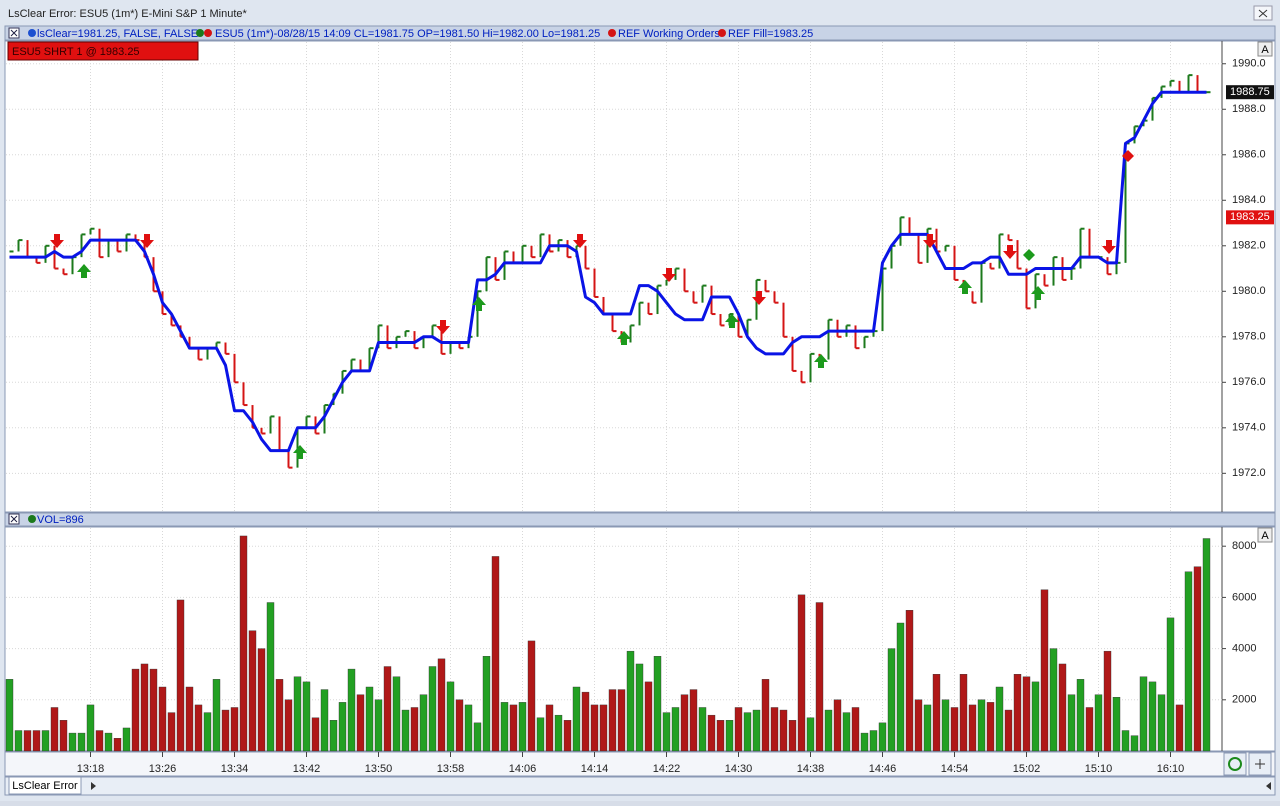 The width and height of the screenshot is (1280, 806). What do you see at coordinates (307, 769) in the screenshot?
I see `x-tick-label: 13:42` at bounding box center [307, 769].